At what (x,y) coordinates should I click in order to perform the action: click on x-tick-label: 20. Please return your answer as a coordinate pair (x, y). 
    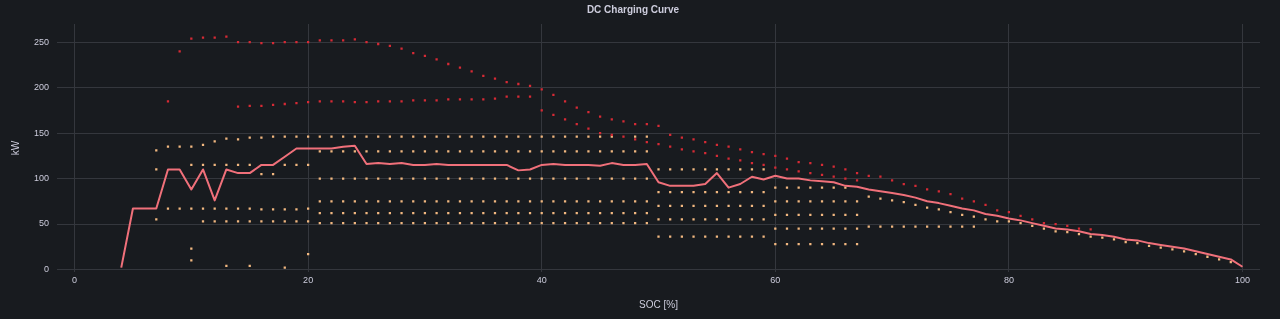
    Looking at the image, I should click on (308, 280).